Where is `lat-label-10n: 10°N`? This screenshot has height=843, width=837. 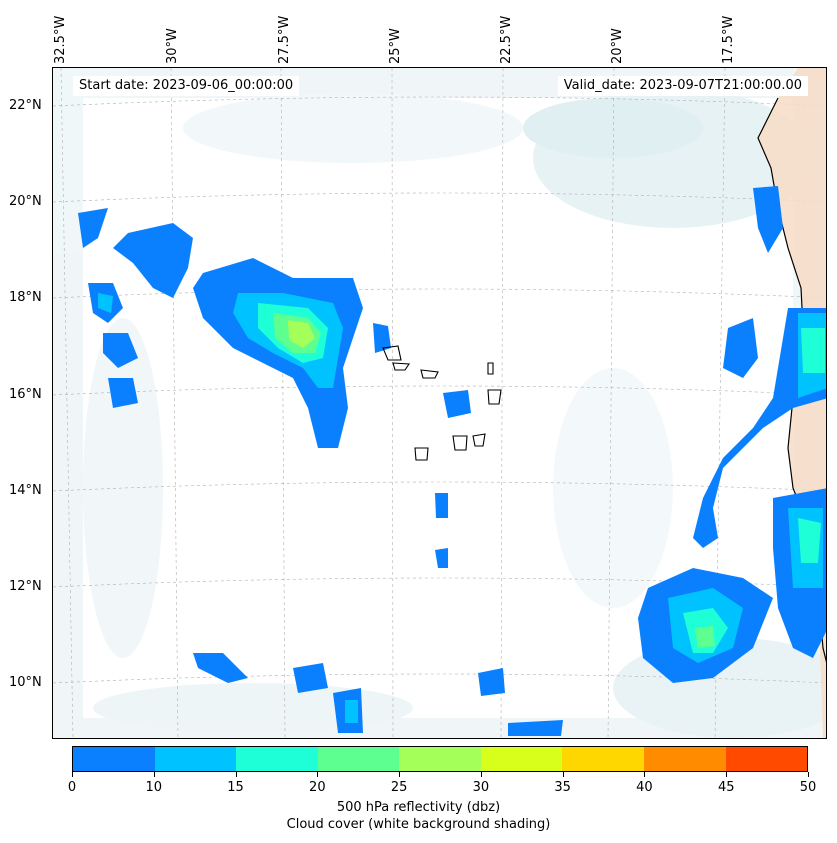
lat-label-10n: 10°N is located at coordinates (25, 682).